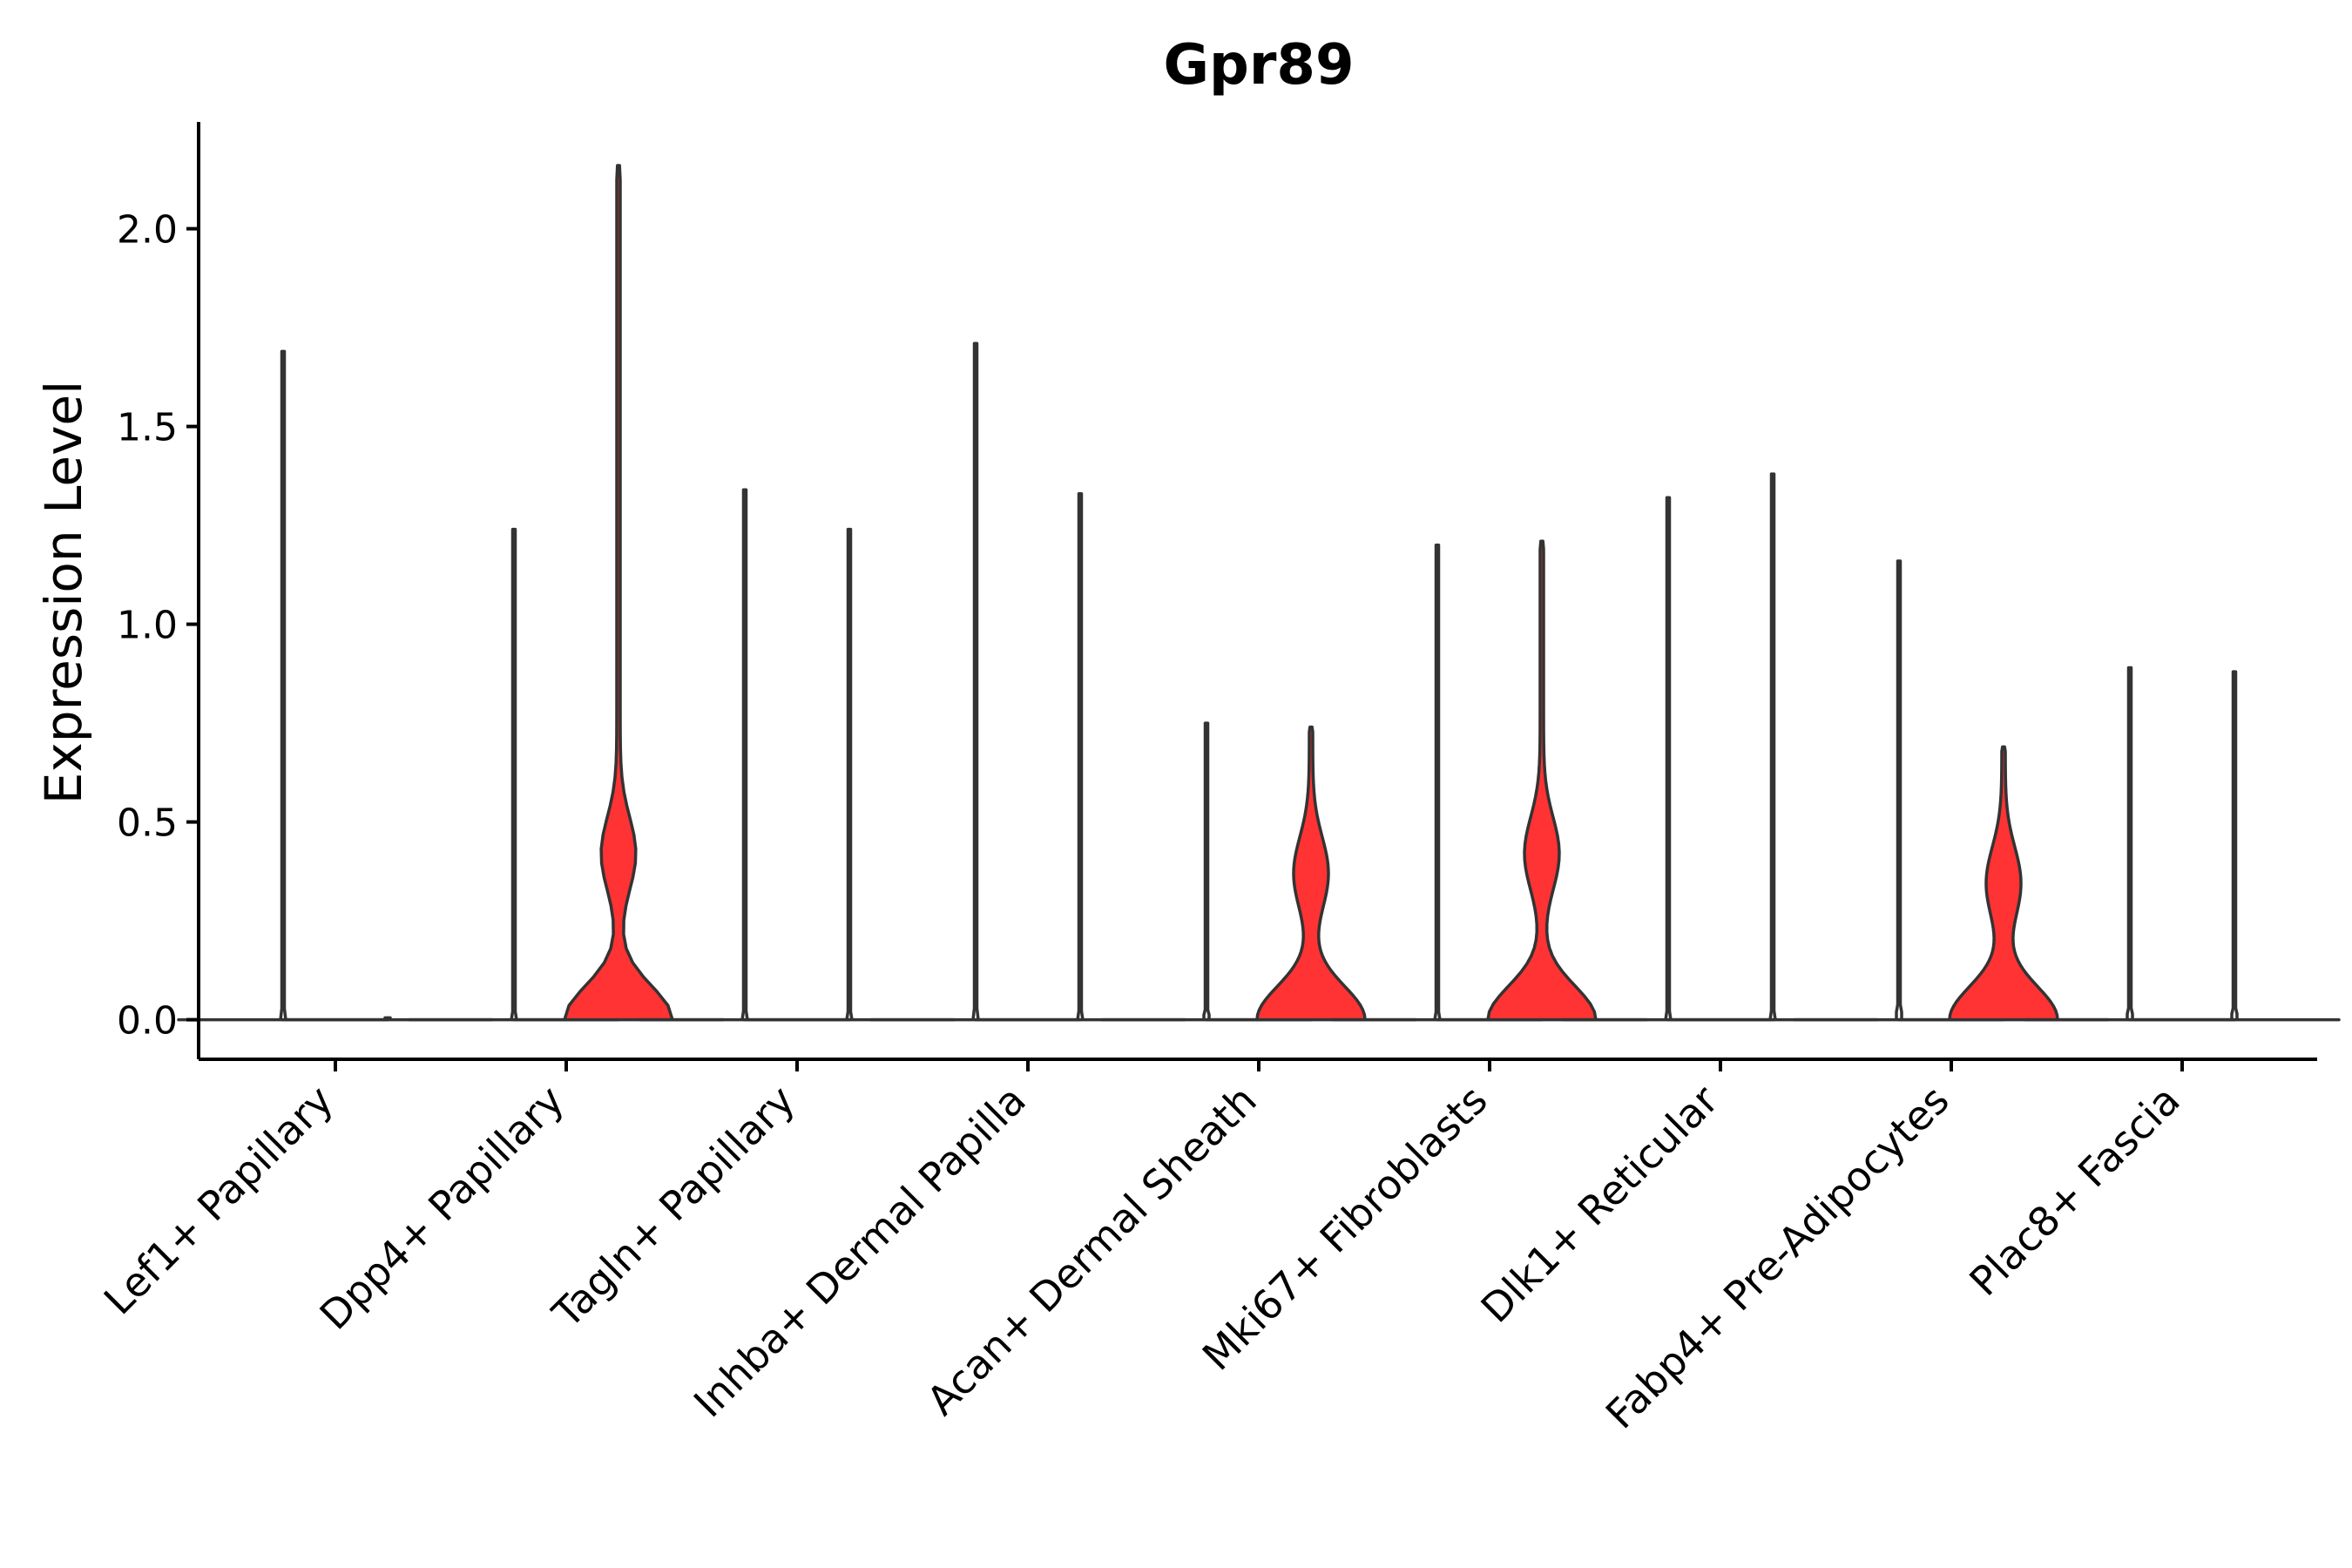 The image size is (2352, 1568). What do you see at coordinates (1599, 1204) in the screenshot?
I see `x-tick-label: Dlk1+ Reticular` at bounding box center [1599, 1204].